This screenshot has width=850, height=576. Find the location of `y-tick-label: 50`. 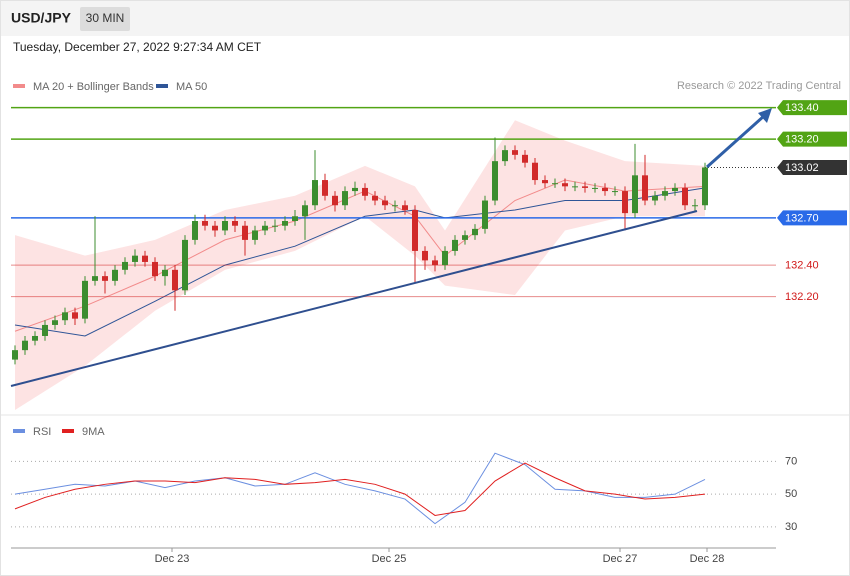

y-tick-label: 50 is located at coordinates (791, 494).